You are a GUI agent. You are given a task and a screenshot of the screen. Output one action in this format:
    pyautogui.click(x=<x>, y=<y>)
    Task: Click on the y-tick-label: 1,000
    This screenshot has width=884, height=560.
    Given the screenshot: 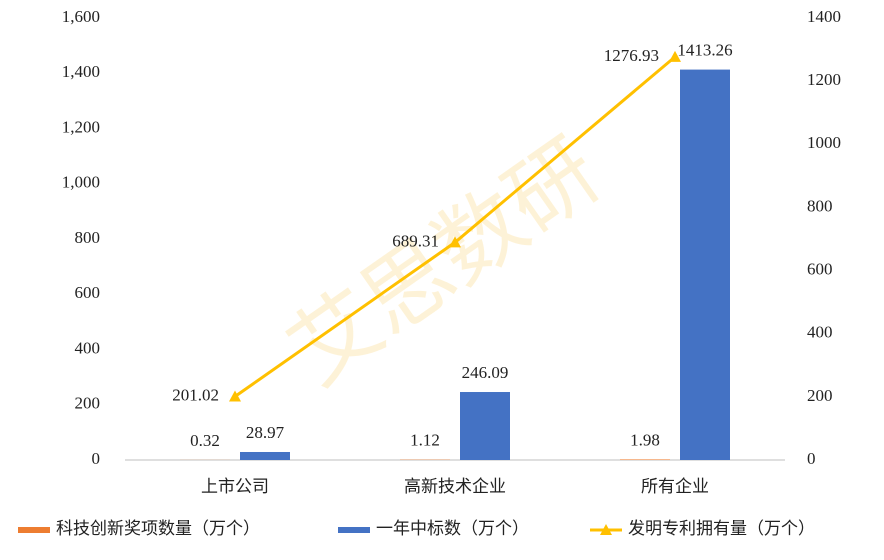 What is the action you would take?
    pyautogui.click(x=81, y=182)
    